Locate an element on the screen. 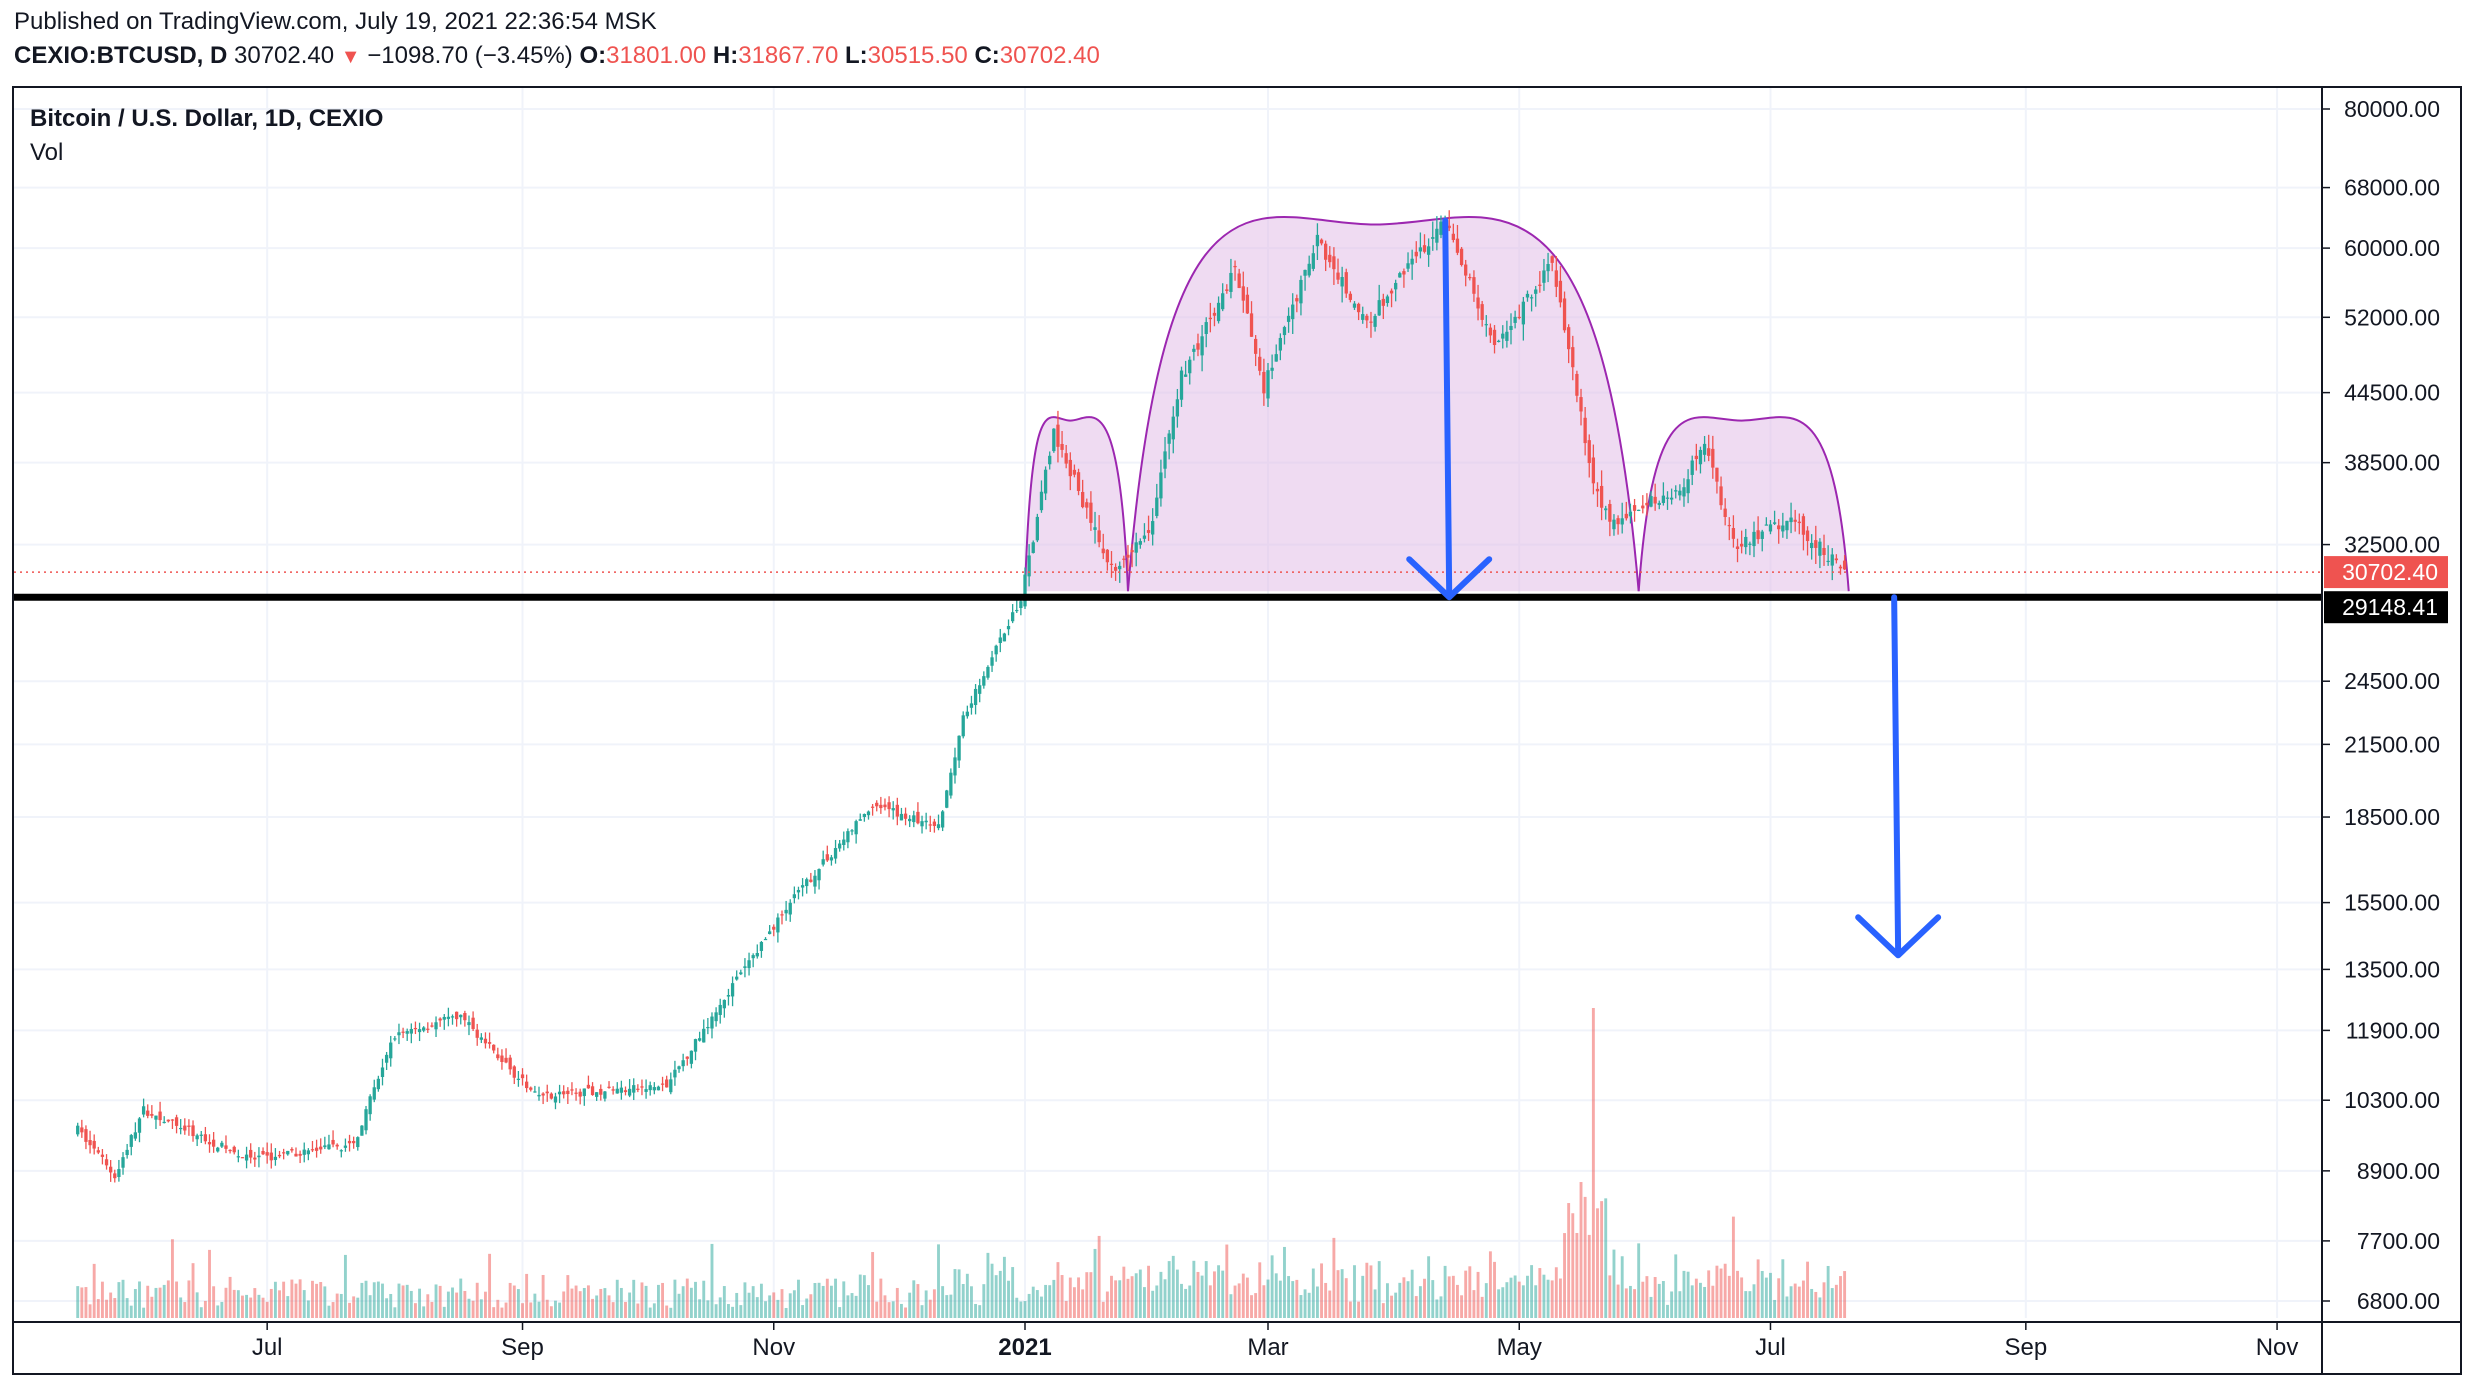 The height and width of the screenshot is (1386, 2472). time-axis: Jul Sep Nov 2021 Mar May Jul Sep Nov is located at coordinates (1237, 1341).